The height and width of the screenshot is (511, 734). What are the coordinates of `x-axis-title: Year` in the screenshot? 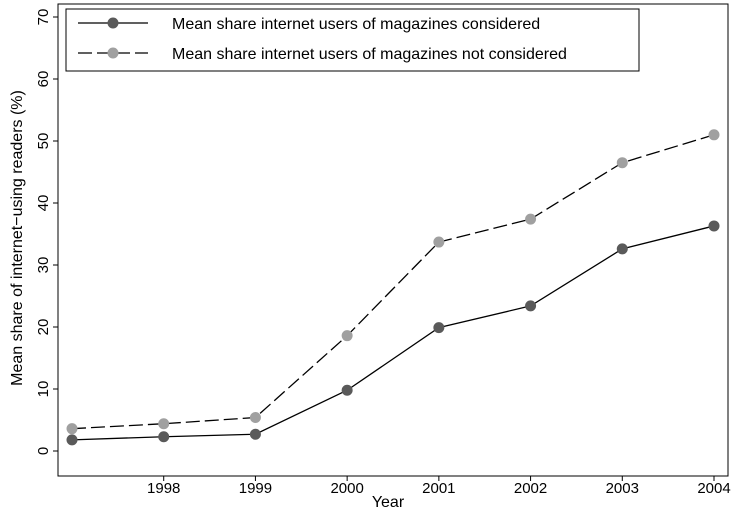 It's located at (388, 502).